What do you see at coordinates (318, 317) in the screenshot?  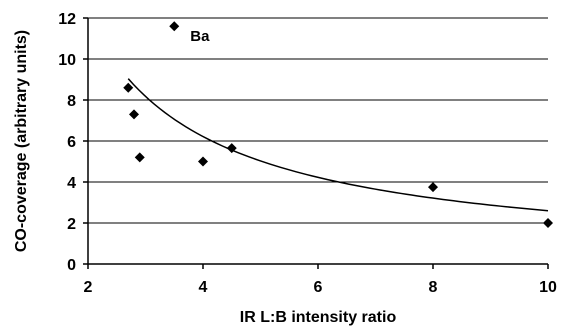 I see `x-axis-title: IR L:B intensity ratio` at bounding box center [318, 317].